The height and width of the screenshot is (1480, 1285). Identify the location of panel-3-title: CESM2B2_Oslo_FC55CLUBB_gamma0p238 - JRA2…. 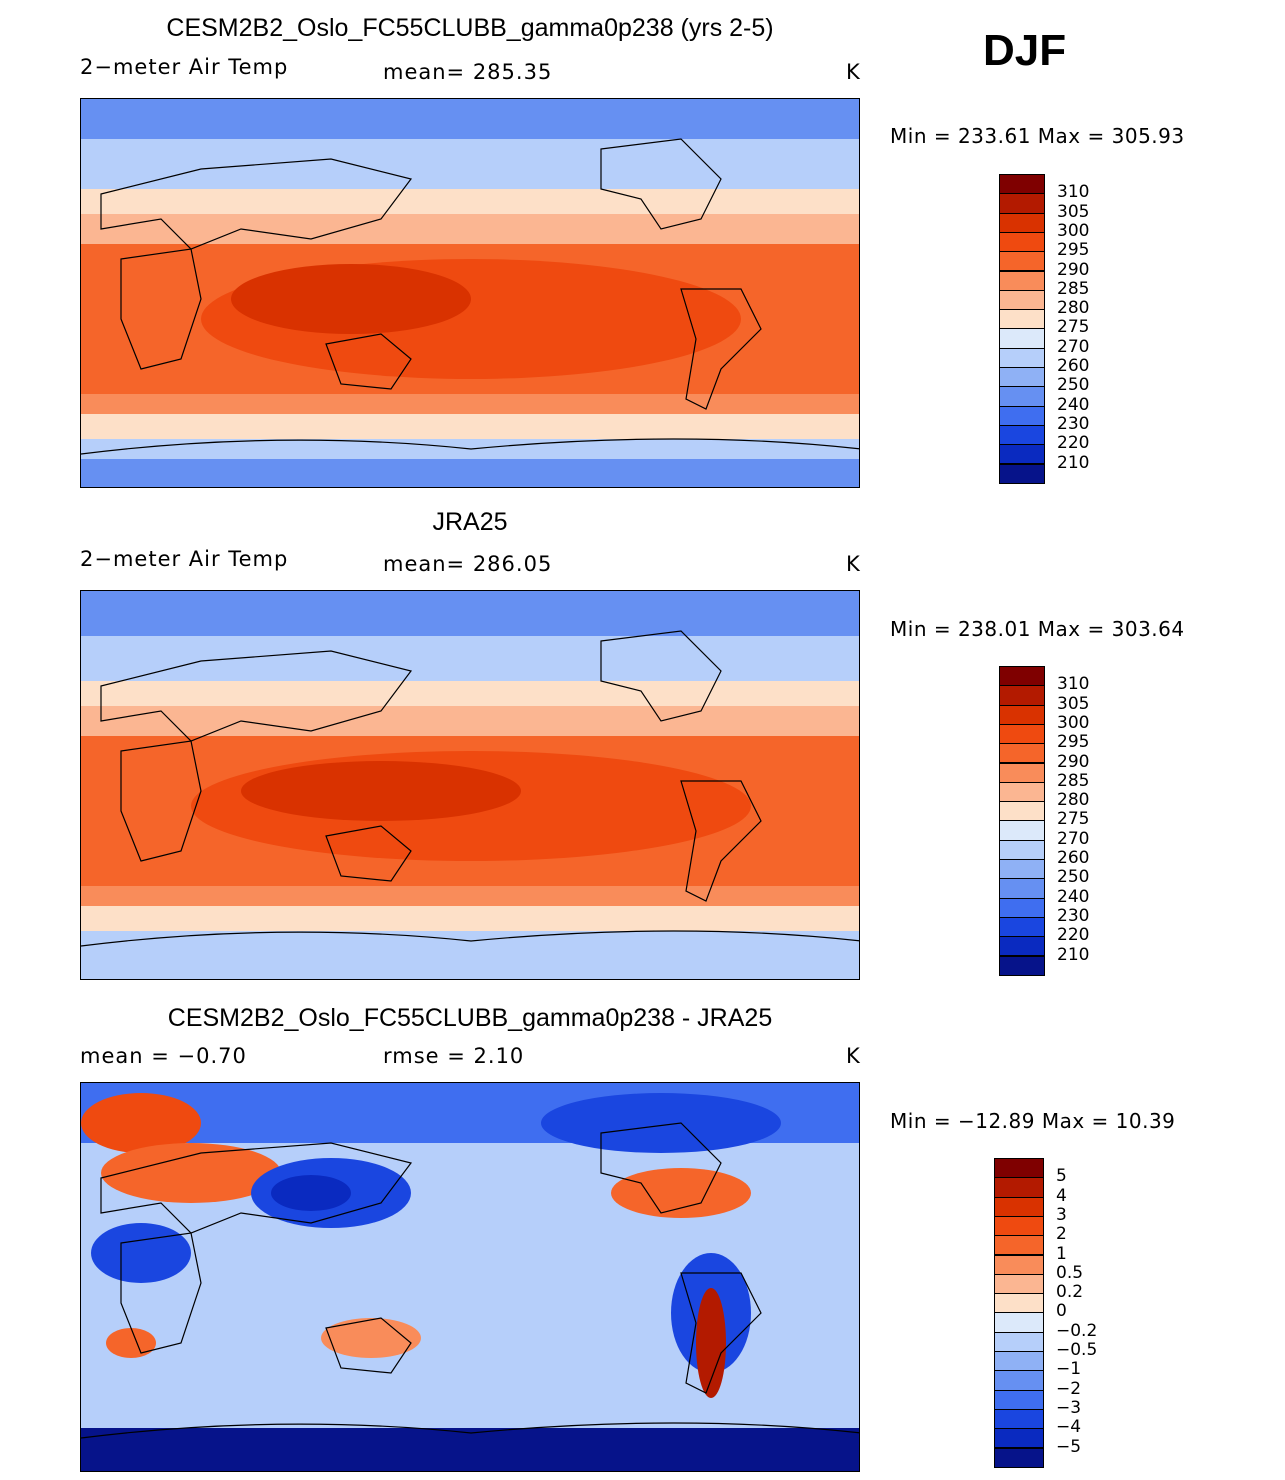
(470, 1018).